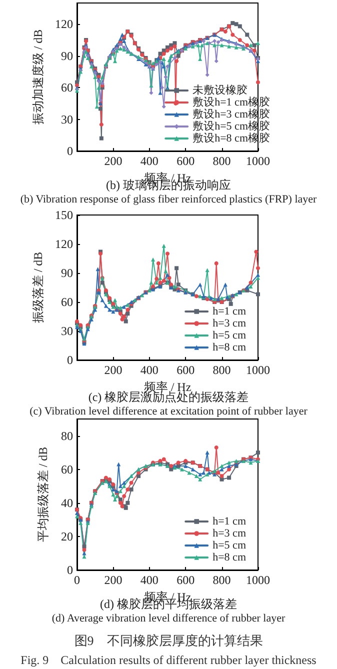 Image resolution: width=337 pixels, height=669 pixels. I want to click on caption: Fig. 9 Calculation results of different rubber layer thickness, so click(168, 660).